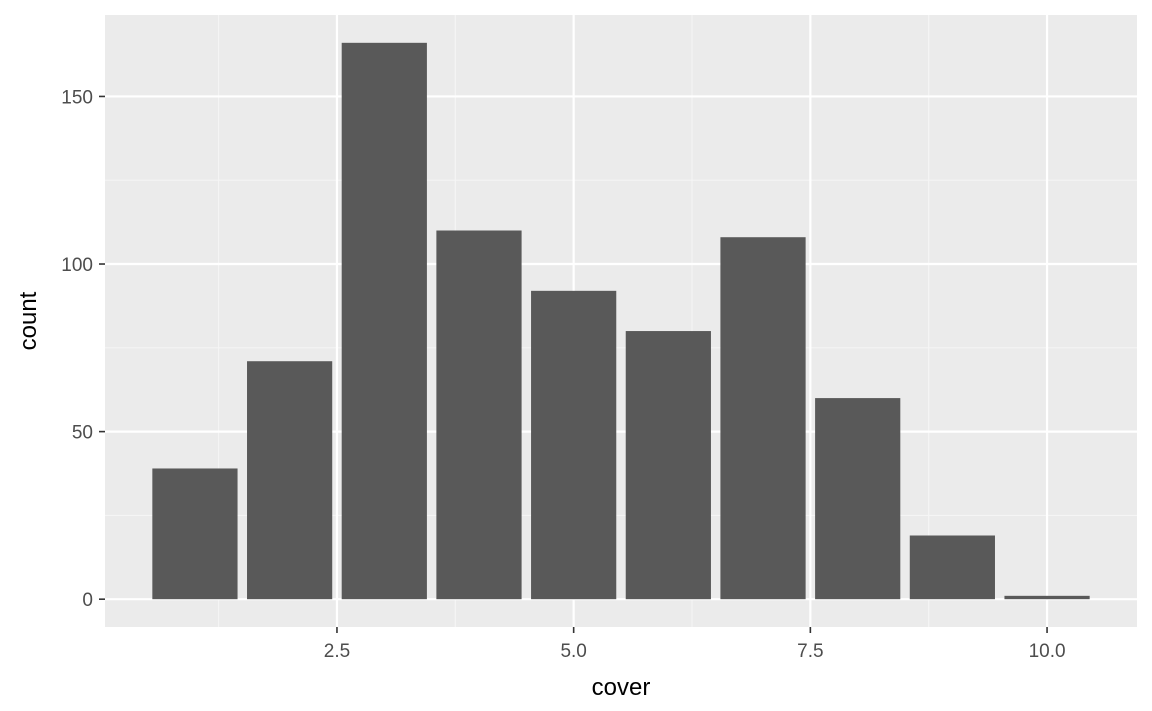 The width and height of the screenshot is (1152, 711). What do you see at coordinates (77, 97) in the screenshot?
I see `y-tick-label: 150` at bounding box center [77, 97].